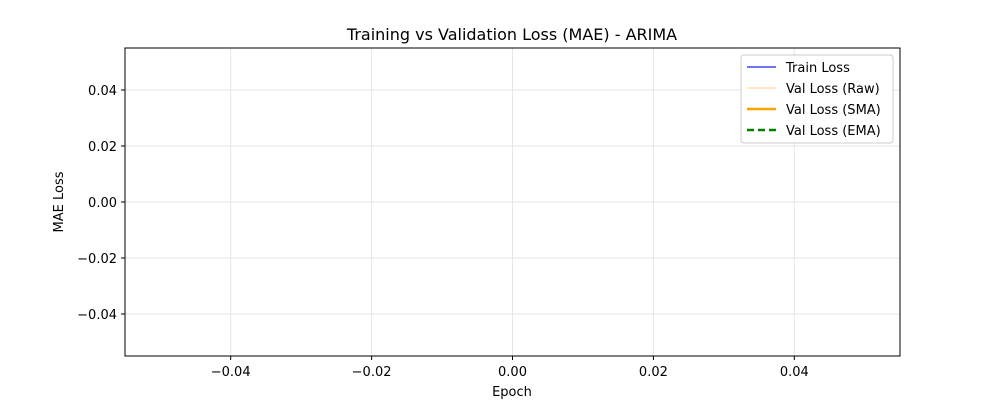 The height and width of the screenshot is (400, 1000). I want to click on x-tick-label: −0.02, so click(372, 372).